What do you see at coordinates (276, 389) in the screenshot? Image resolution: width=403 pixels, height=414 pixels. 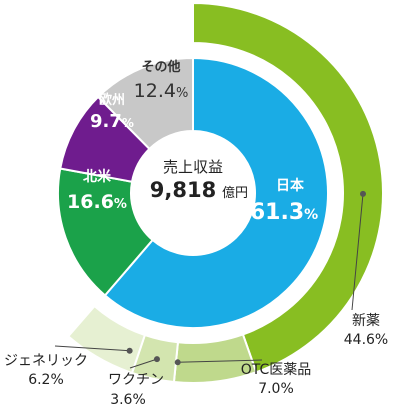 I see `outer-label-otc-value: 7.0%` at bounding box center [276, 389].